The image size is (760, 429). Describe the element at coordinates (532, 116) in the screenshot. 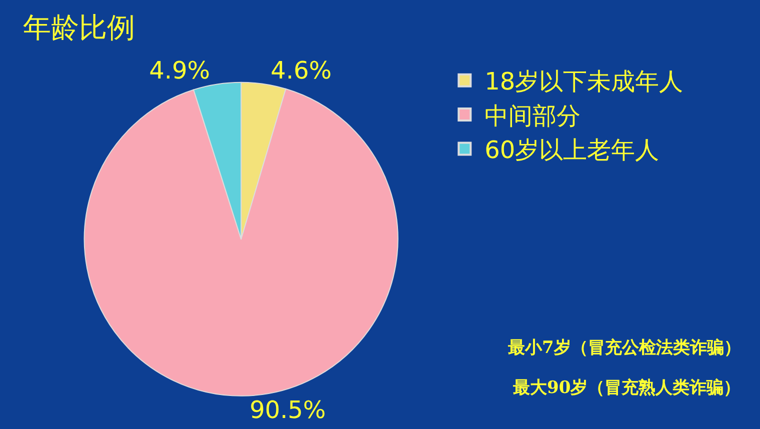

I see `legend-label: 中间部分` at that location.